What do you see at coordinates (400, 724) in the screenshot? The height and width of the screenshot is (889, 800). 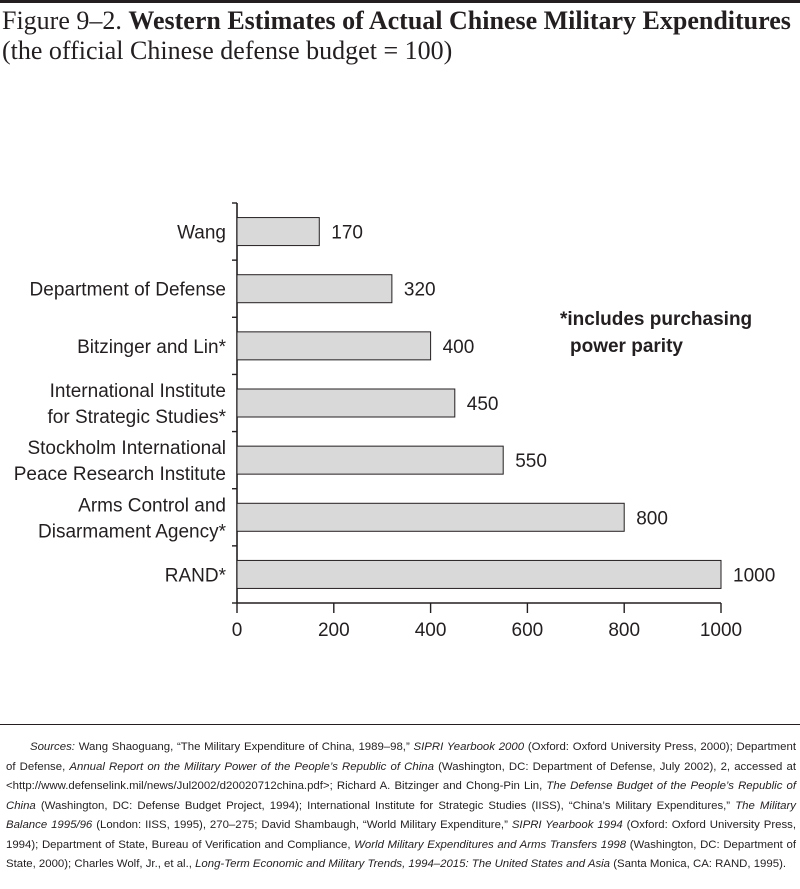 I see `bottom-rule` at bounding box center [400, 724].